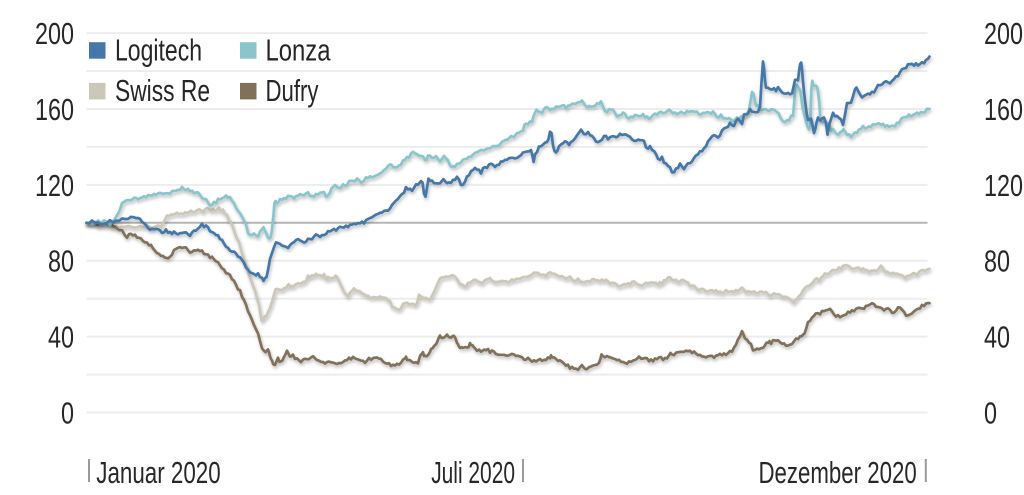 The image size is (1024, 495). I want to click on svg-text: Swiss Re, so click(162, 90).